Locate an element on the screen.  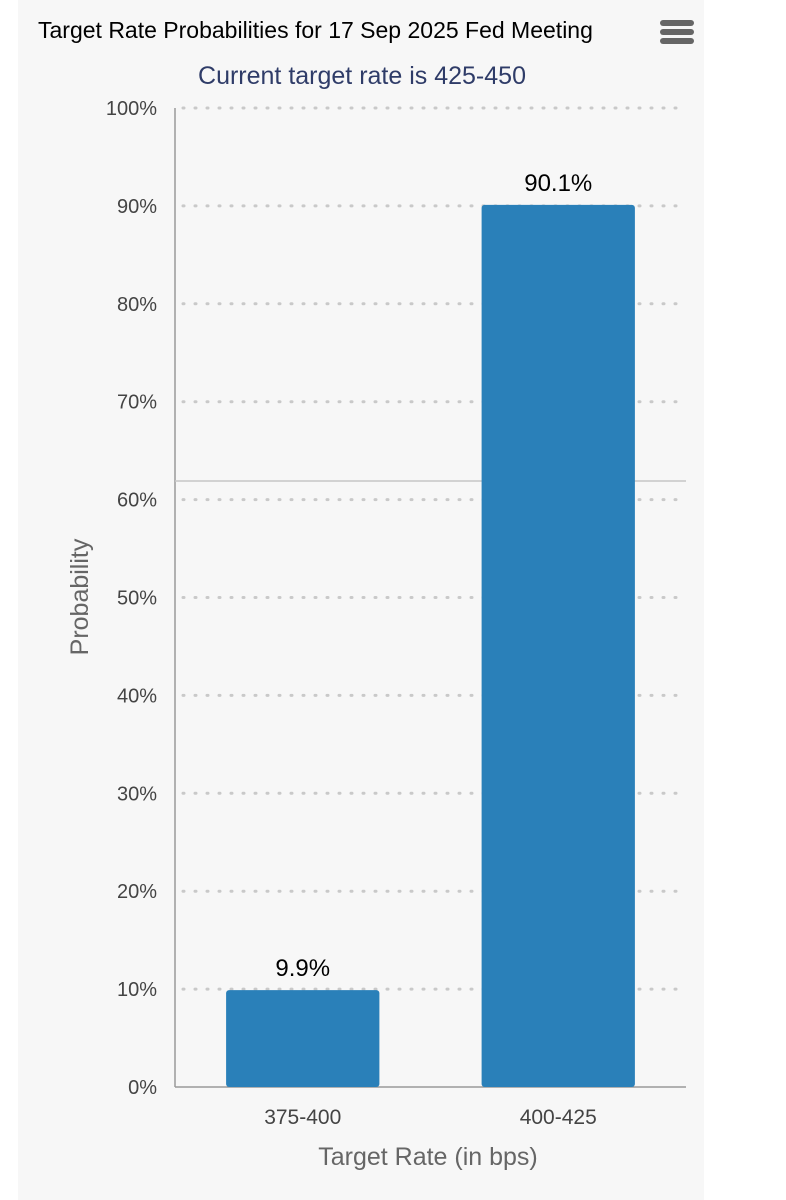
y-tick-label: 20% is located at coordinates (137, 892).